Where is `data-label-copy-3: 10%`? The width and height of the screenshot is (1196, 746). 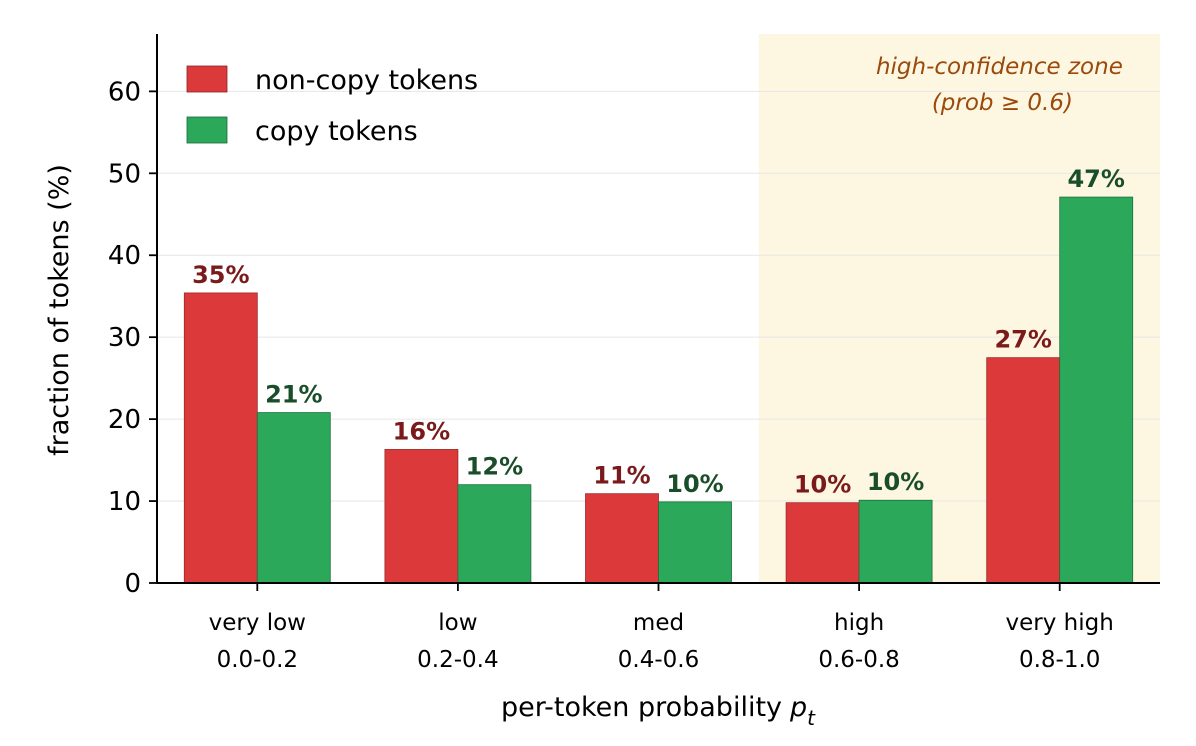
data-label-copy-3: 10% is located at coordinates (895, 482).